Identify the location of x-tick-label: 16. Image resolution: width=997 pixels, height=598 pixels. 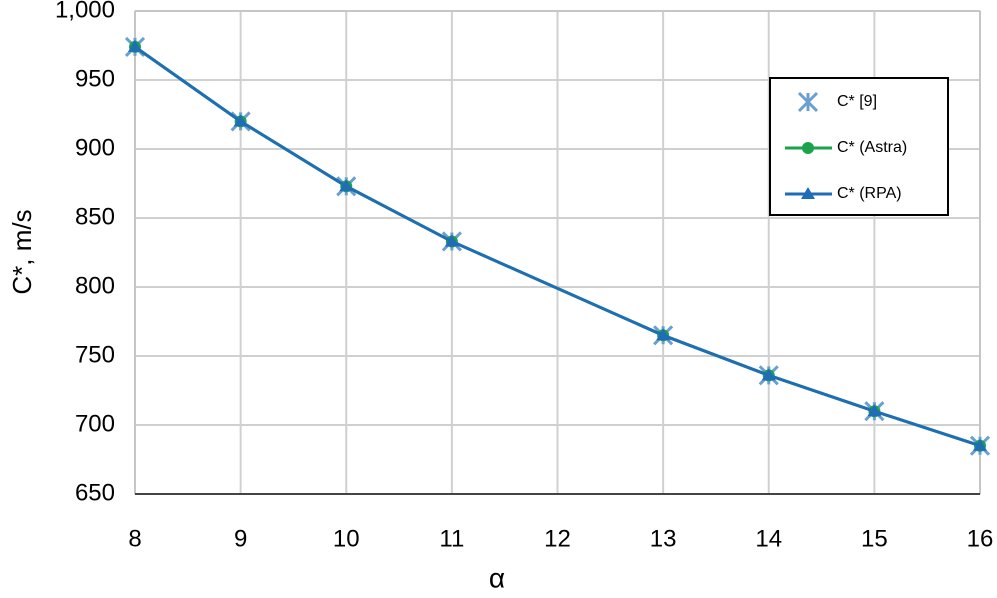
(980, 538).